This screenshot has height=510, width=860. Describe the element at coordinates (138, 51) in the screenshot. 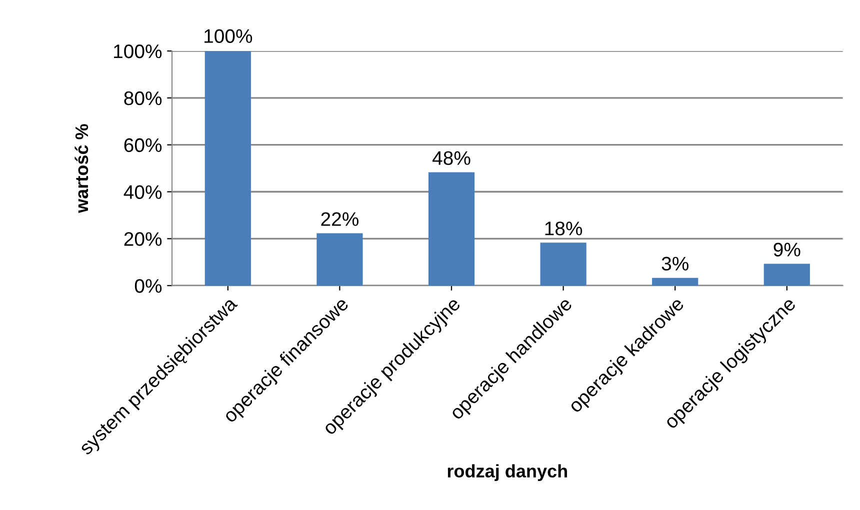

I see `y-tick-label: 100%` at that location.